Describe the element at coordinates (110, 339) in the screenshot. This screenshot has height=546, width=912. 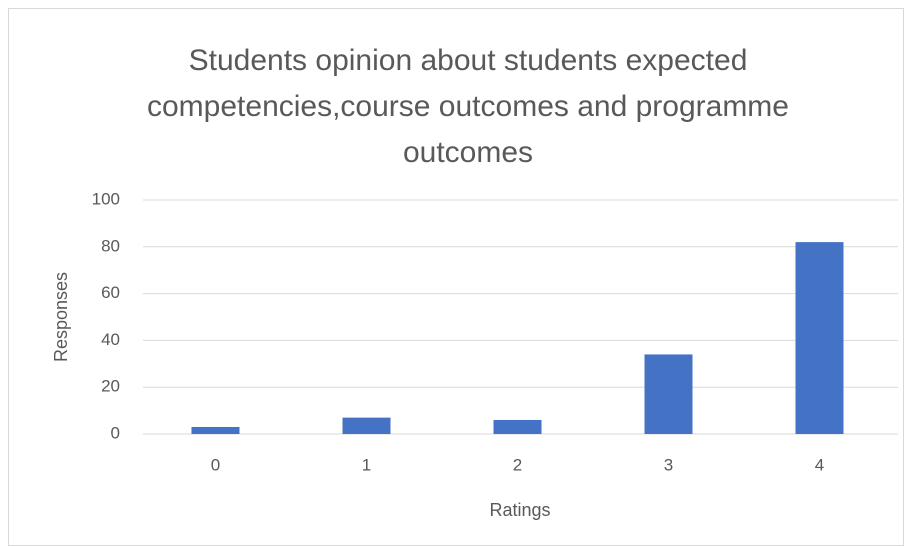
I see `y-tick-label: 40` at that location.